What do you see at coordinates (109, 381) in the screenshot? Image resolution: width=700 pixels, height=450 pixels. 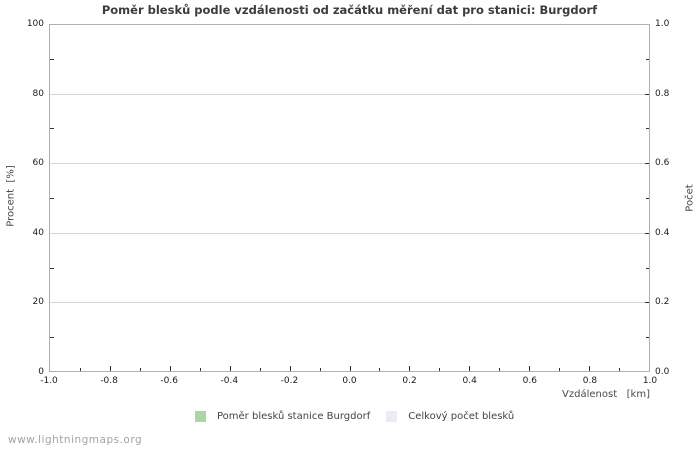 I see `x-tick-label: -0.8` at bounding box center [109, 381].